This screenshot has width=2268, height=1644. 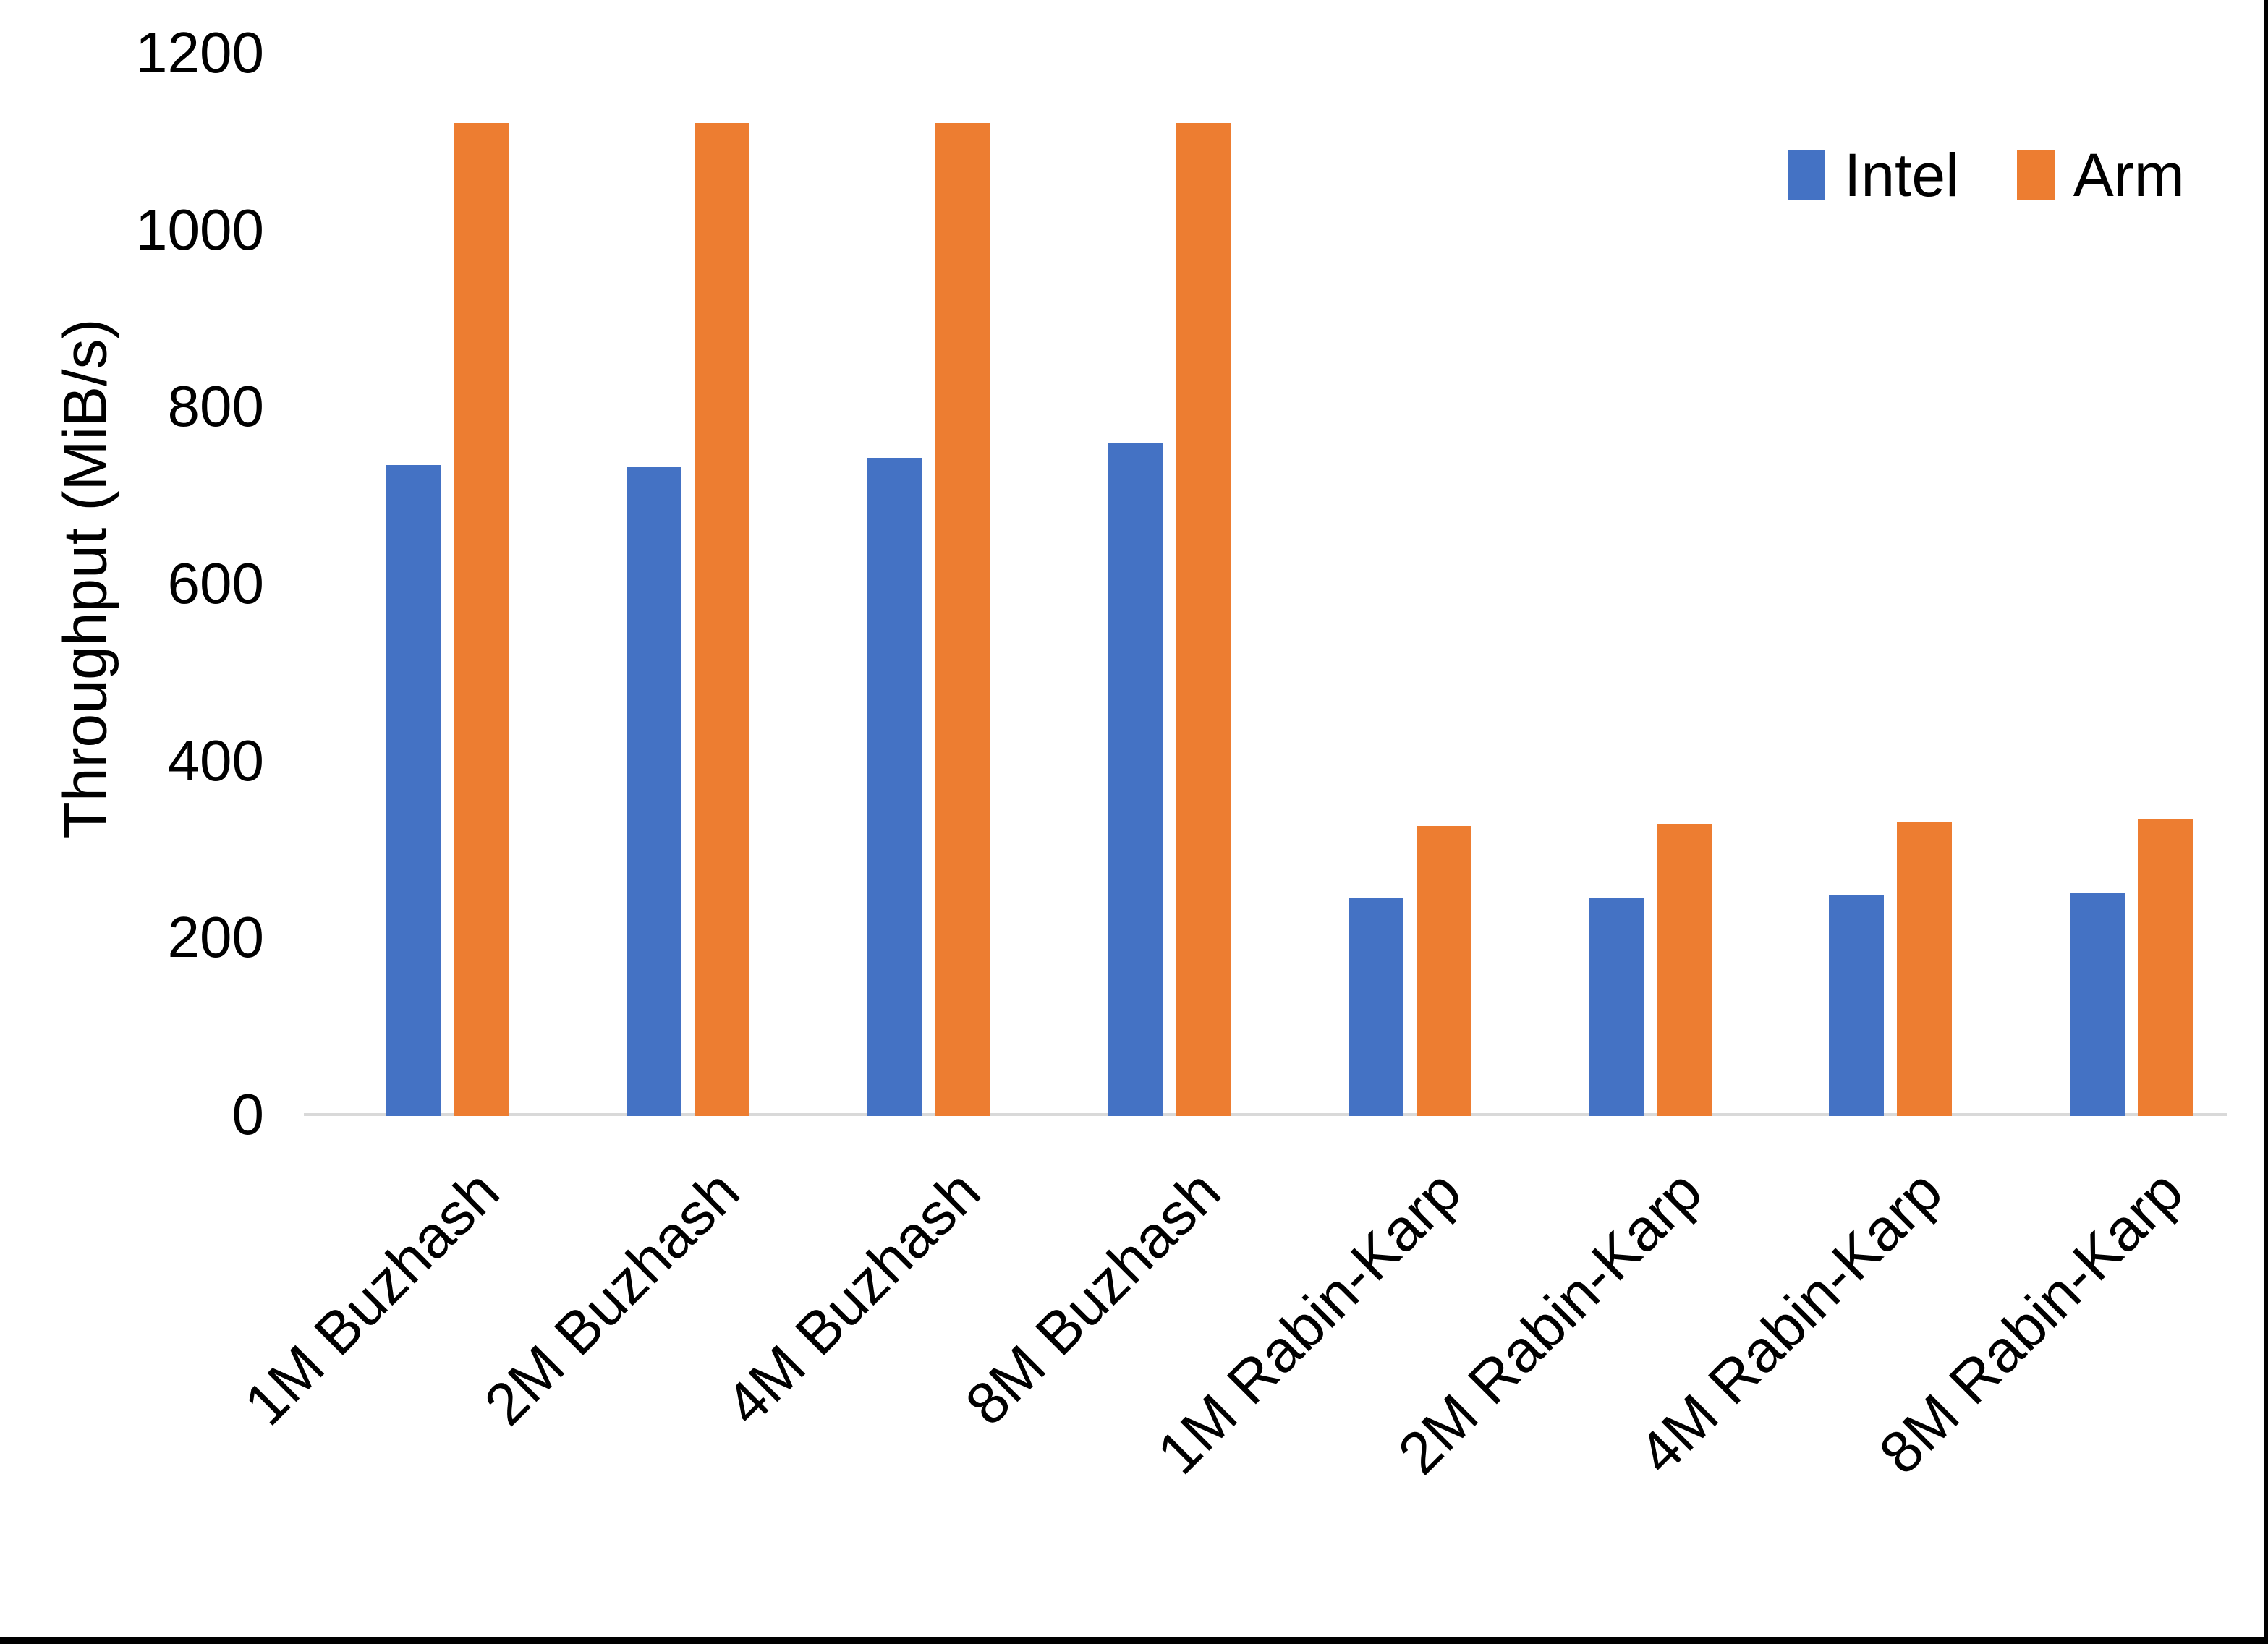 What do you see at coordinates (199, 229) in the screenshot?
I see `y-tick-label: 1000` at bounding box center [199, 229].